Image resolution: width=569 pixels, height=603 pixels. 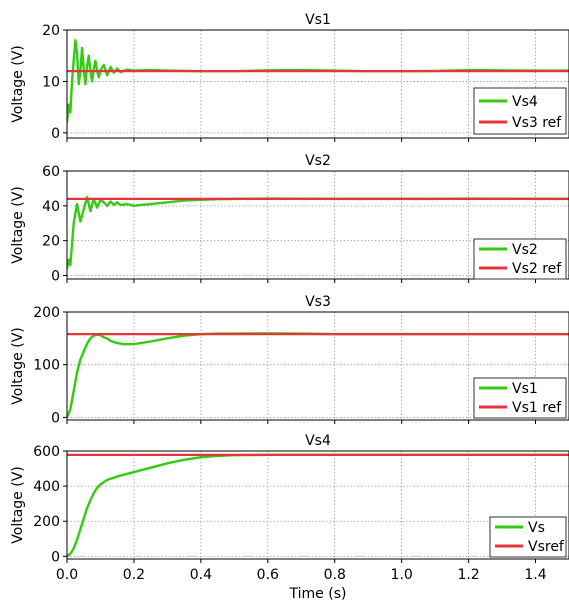 I want to click on legend-entry: Vs3 ref, so click(x=537, y=123).